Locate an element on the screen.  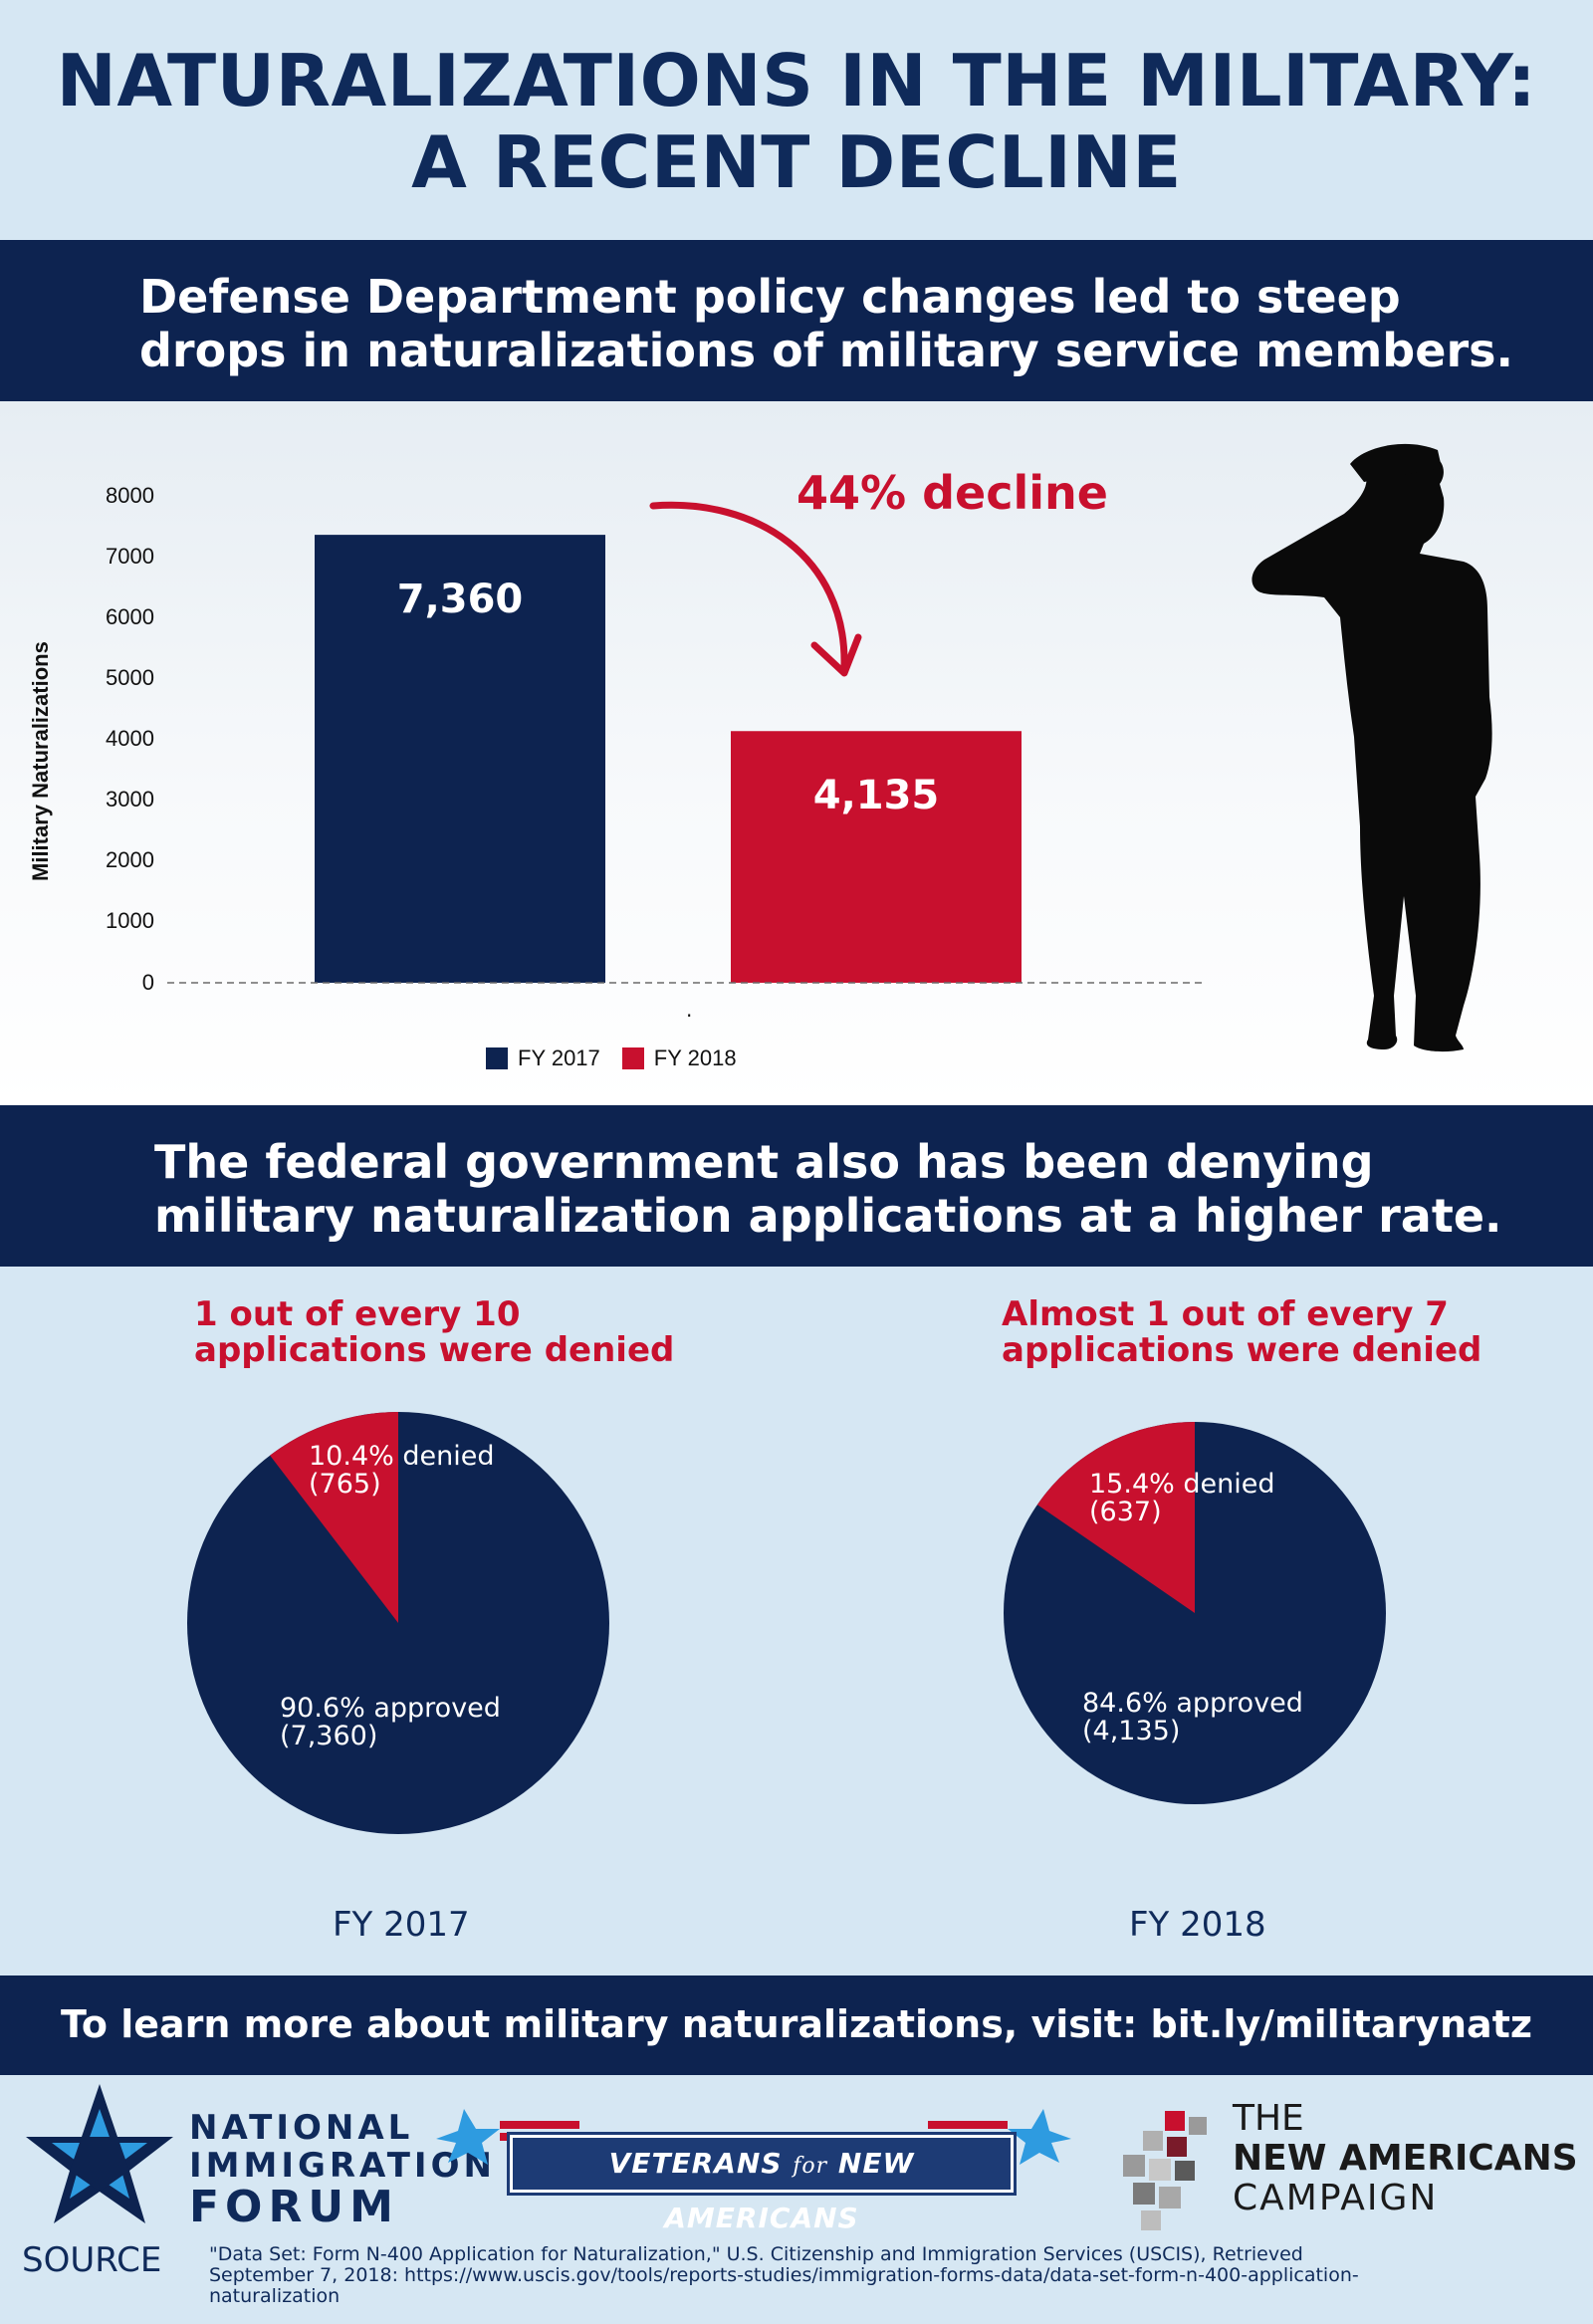
pie-1-approved-label: 90.6% approved (7,360) is located at coordinates (391, 1722).